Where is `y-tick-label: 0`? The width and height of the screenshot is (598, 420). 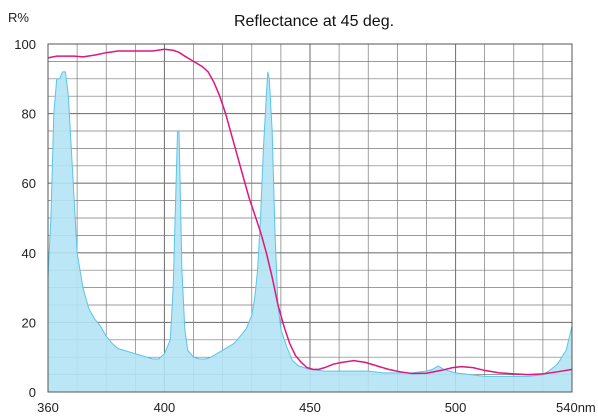
y-tick-label: 0 is located at coordinates (32, 392).